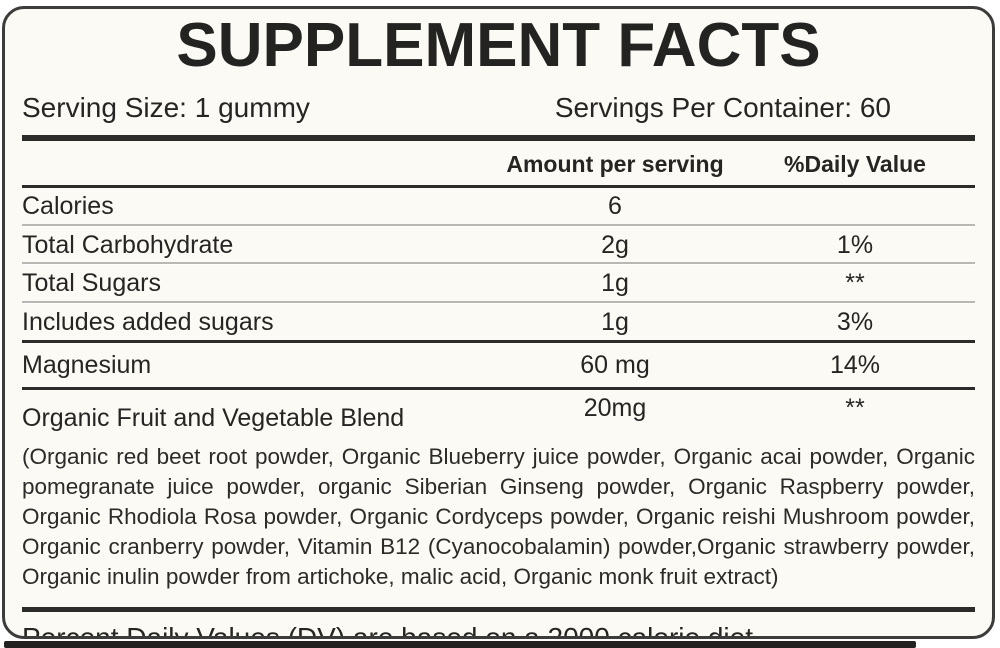 The width and height of the screenshot is (1000, 648). I want to click on nutrient-name: Includes added sugars, so click(148, 322).